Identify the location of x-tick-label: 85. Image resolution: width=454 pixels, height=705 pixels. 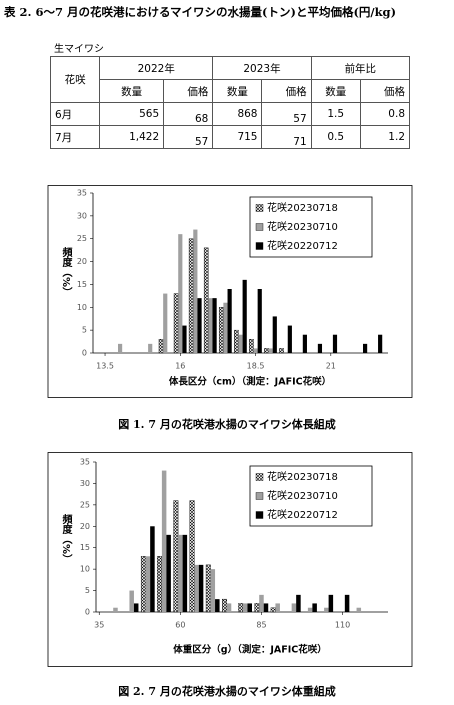
(261, 625).